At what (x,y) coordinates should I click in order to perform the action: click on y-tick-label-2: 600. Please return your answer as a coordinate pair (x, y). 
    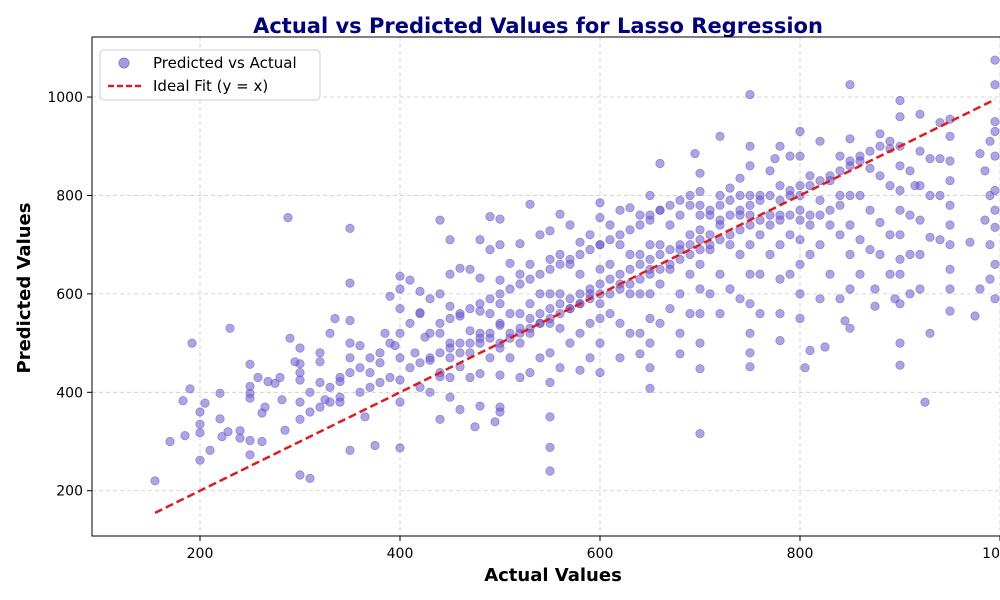
    Looking at the image, I should click on (69, 295).